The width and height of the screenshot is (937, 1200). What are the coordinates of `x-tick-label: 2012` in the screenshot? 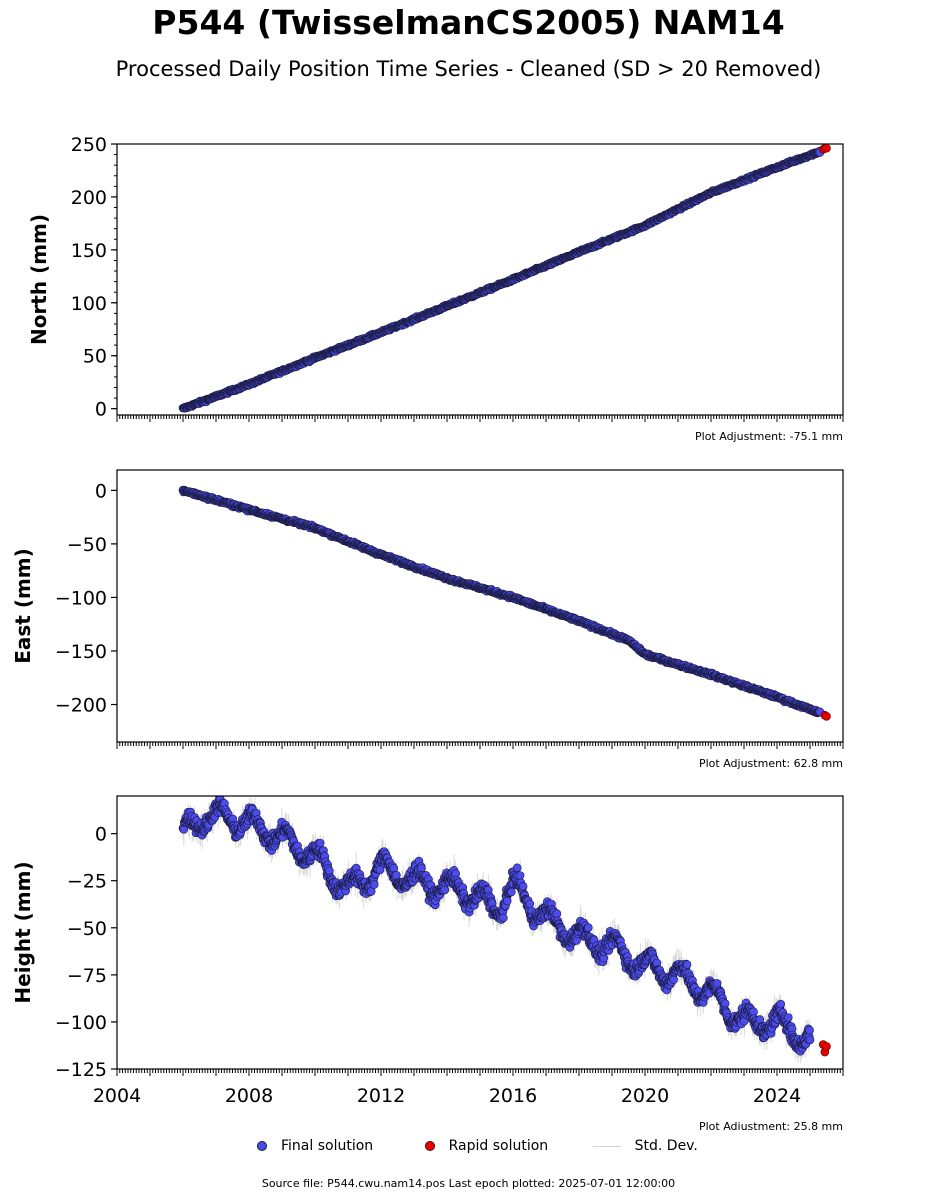 It's located at (381, 1096).